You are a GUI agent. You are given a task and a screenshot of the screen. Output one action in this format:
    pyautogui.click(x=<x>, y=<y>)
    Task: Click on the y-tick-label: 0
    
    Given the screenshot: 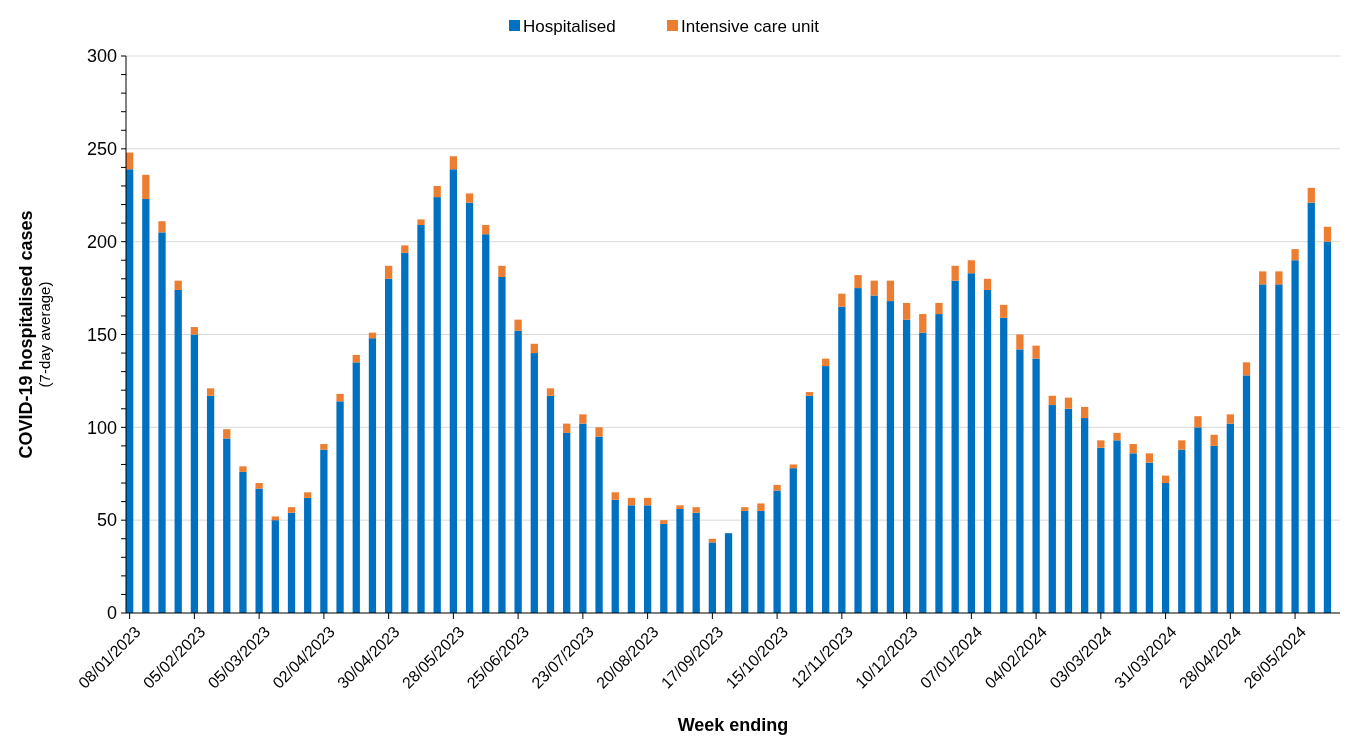 What is the action you would take?
    pyautogui.click(x=111, y=613)
    